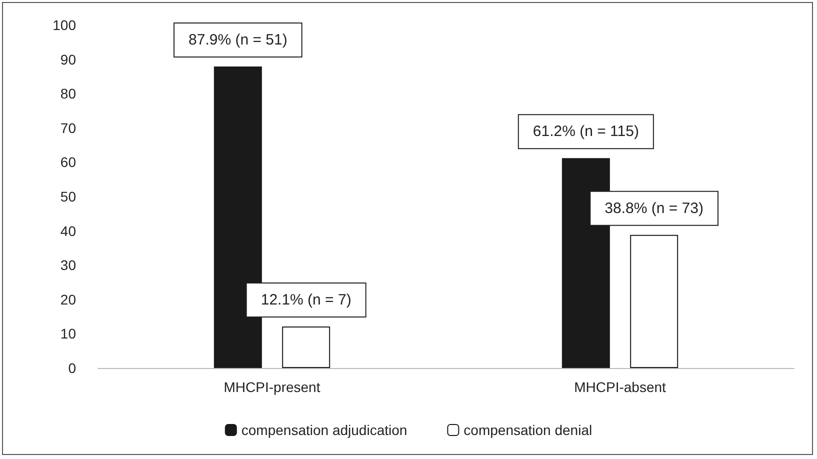 This screenshot has width=817, height=459. I want to click on x-tick-label: MHCPI-absent, so click(620, 387).